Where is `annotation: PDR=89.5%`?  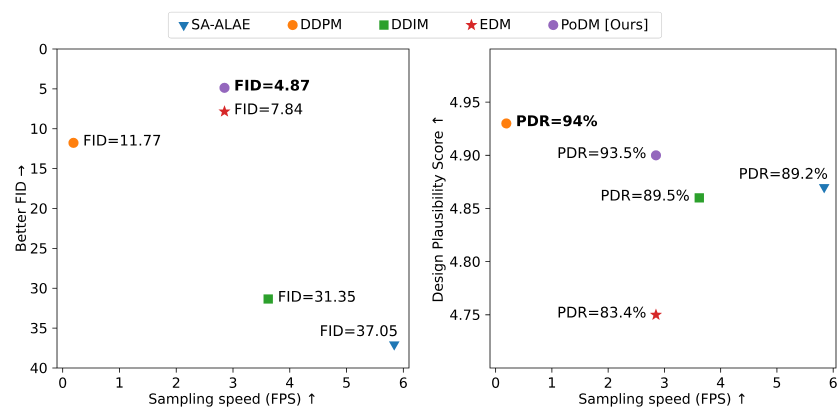 annotation: PDR=89.5% is located at coordinates (645, 195).